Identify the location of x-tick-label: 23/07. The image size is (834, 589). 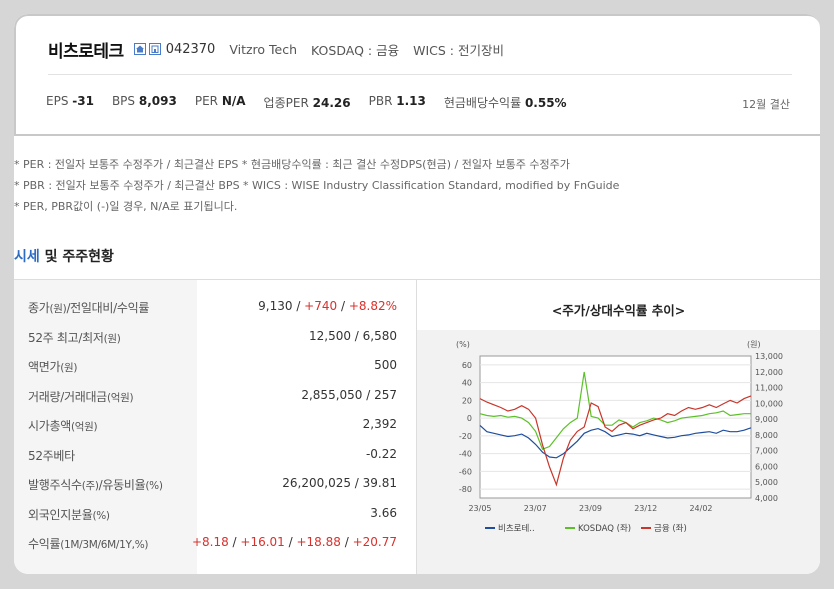
(535, 508).